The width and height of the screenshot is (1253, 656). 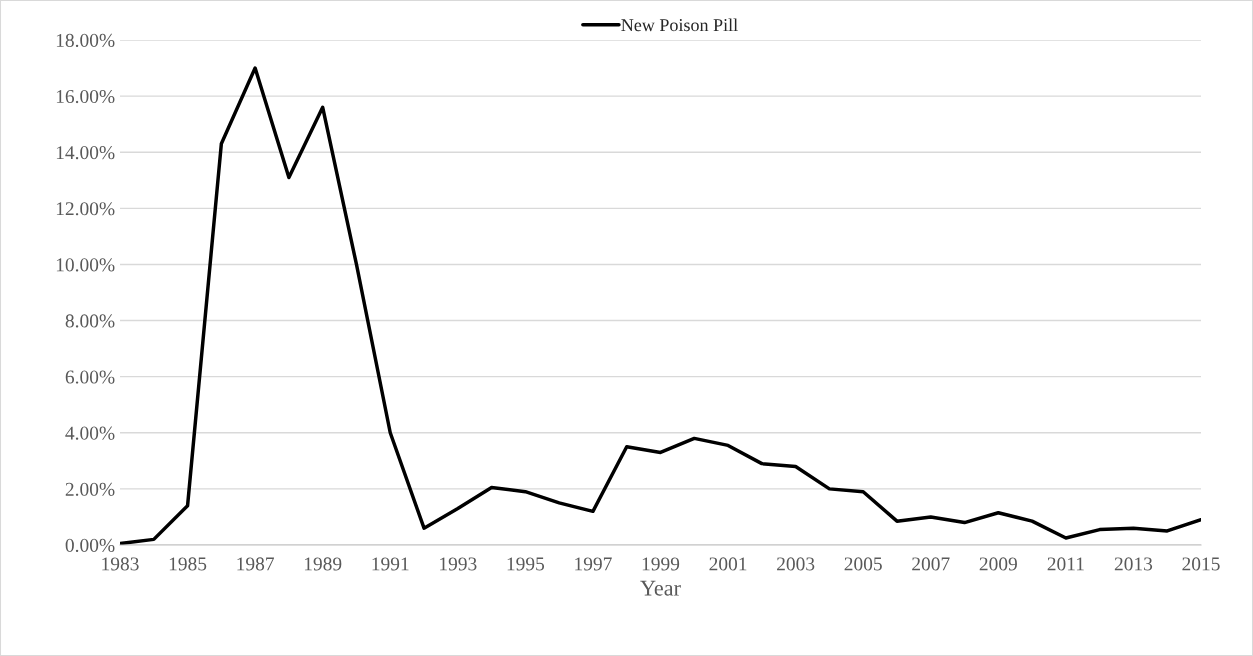 What do you see at coordinates (1065, 564) in the screenshot?
I see `x-tick-label: 2011` at bounding box center [1065, 564].